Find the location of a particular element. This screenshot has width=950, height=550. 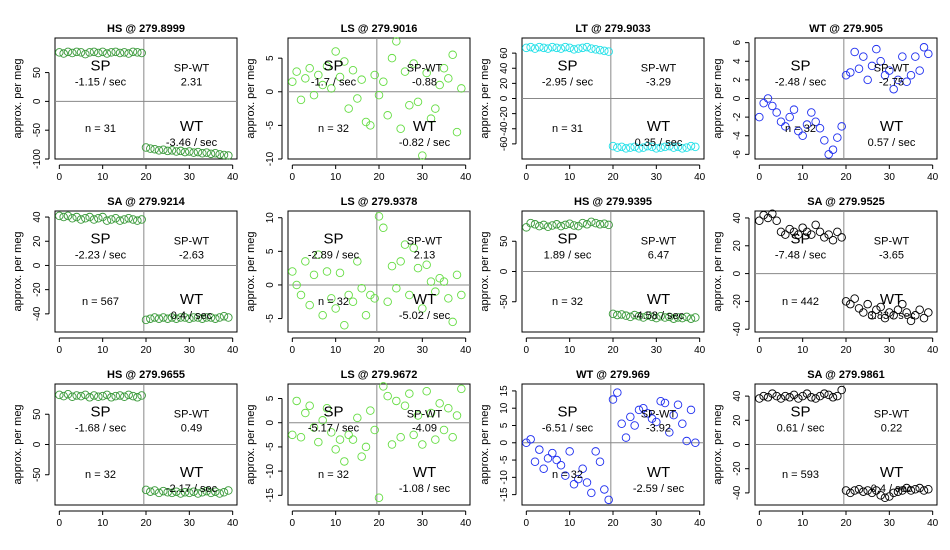

y-tick-label: 40 is located at coordinates (737, 396).